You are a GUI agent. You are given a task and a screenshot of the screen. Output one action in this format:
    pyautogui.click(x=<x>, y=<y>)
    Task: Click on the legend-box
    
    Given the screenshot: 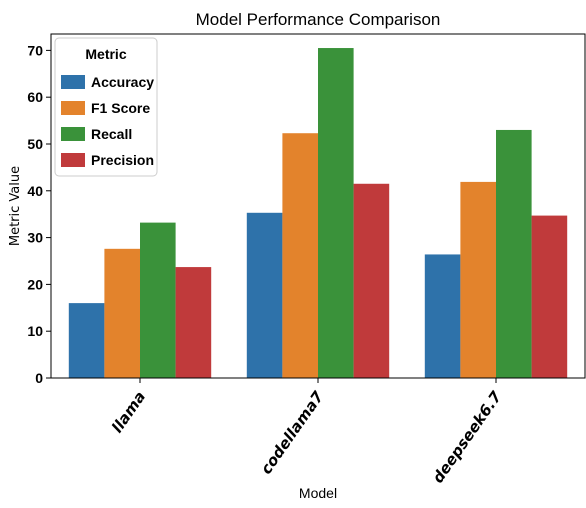 What is the action you would take?
    pyautogui.click(x=106, y=107)
    